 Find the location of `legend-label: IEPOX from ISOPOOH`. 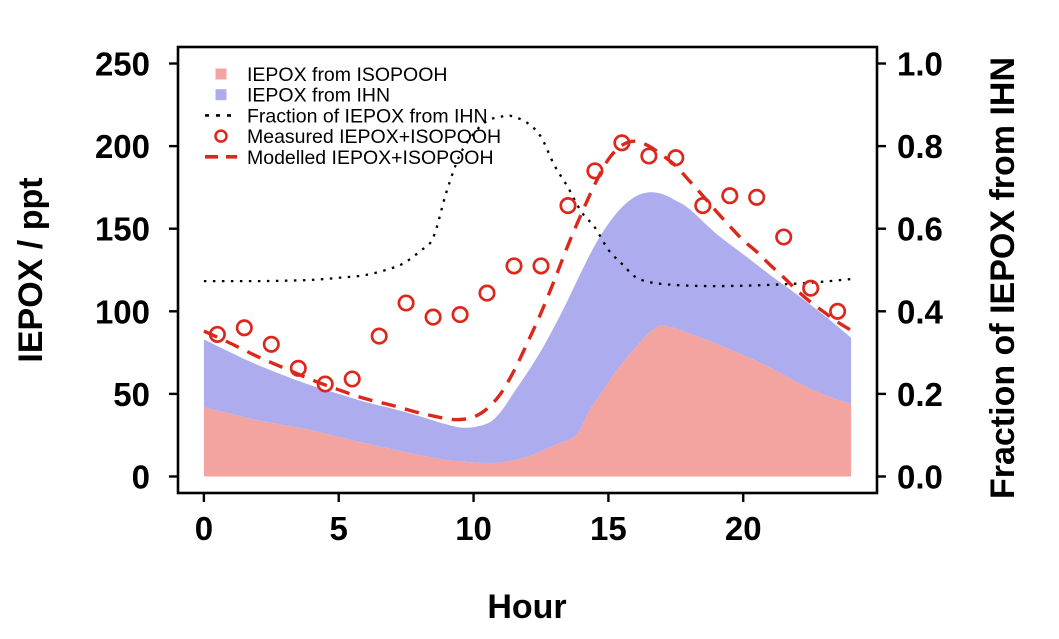

legend-label: IEPOX from ISOPOOH is located at coordinates (347, 75).